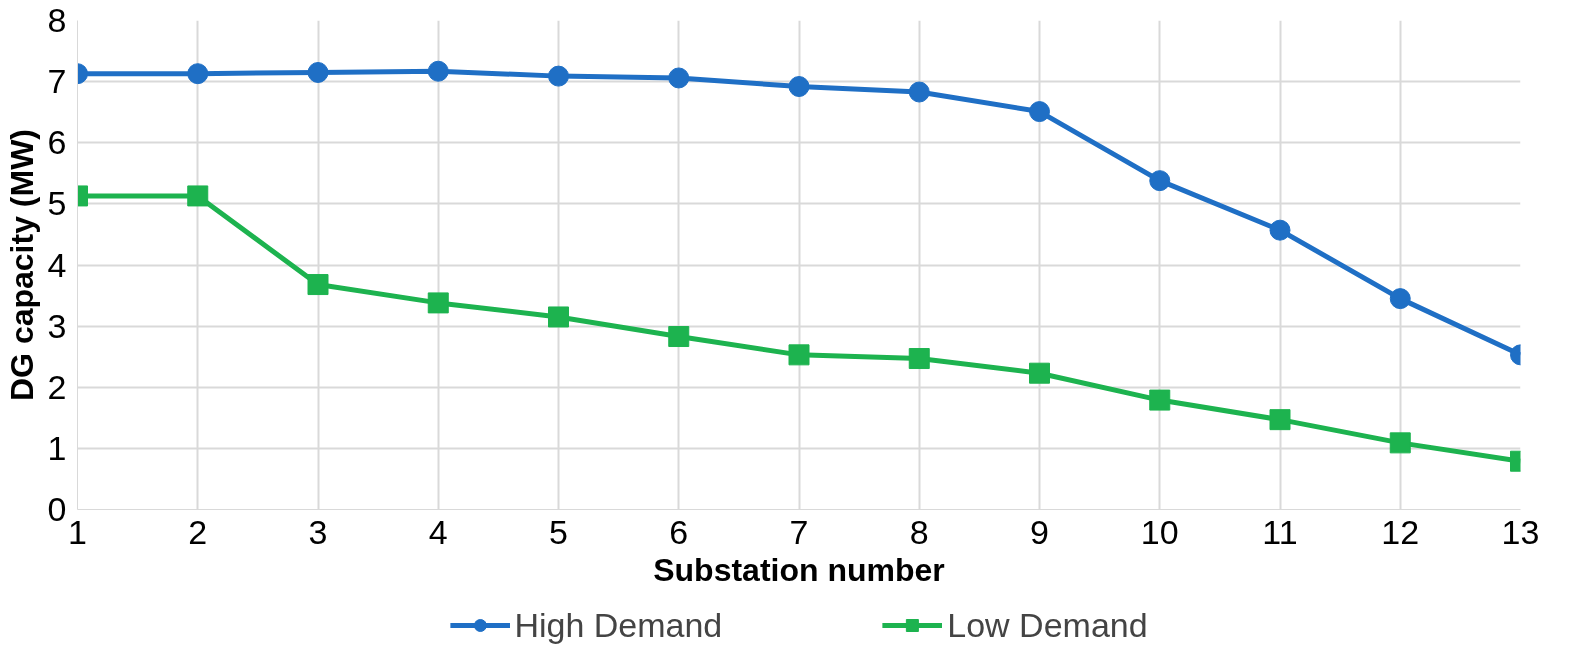  Describe the element at coordinates (438, 531) in the screenshot. I see `x-tick-label: 4` at that location.